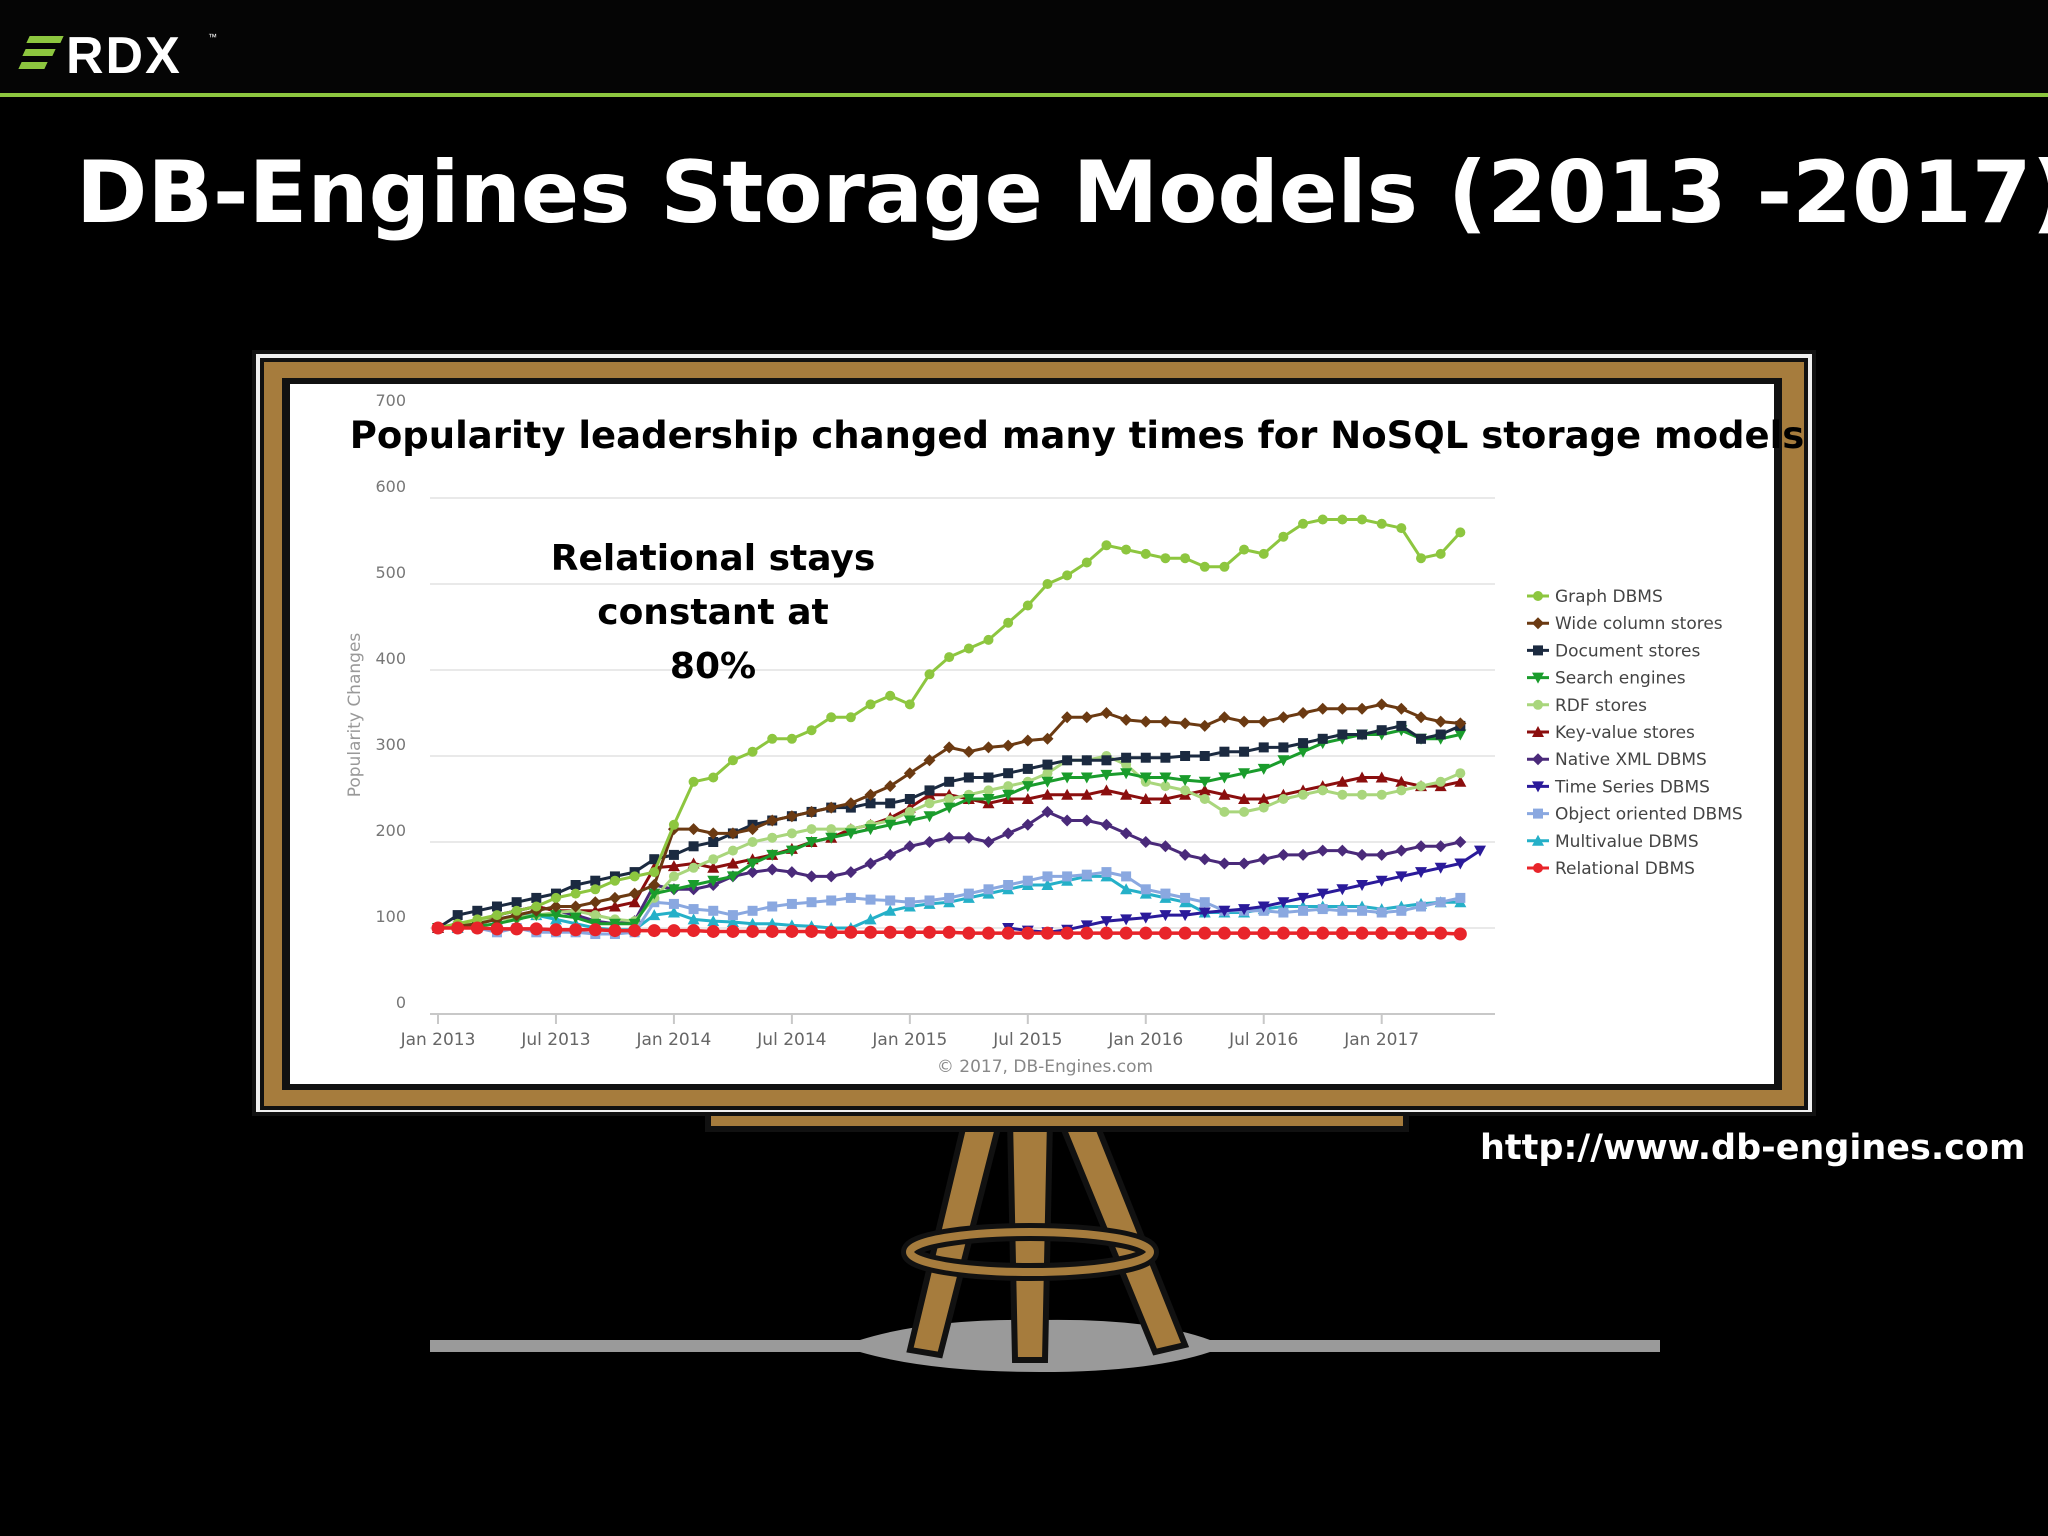  What do you see at coordinates (555, 1040) in the screenshot?
I see `x-tick-label: Jul 2013` at bounding box center [555, 1040].